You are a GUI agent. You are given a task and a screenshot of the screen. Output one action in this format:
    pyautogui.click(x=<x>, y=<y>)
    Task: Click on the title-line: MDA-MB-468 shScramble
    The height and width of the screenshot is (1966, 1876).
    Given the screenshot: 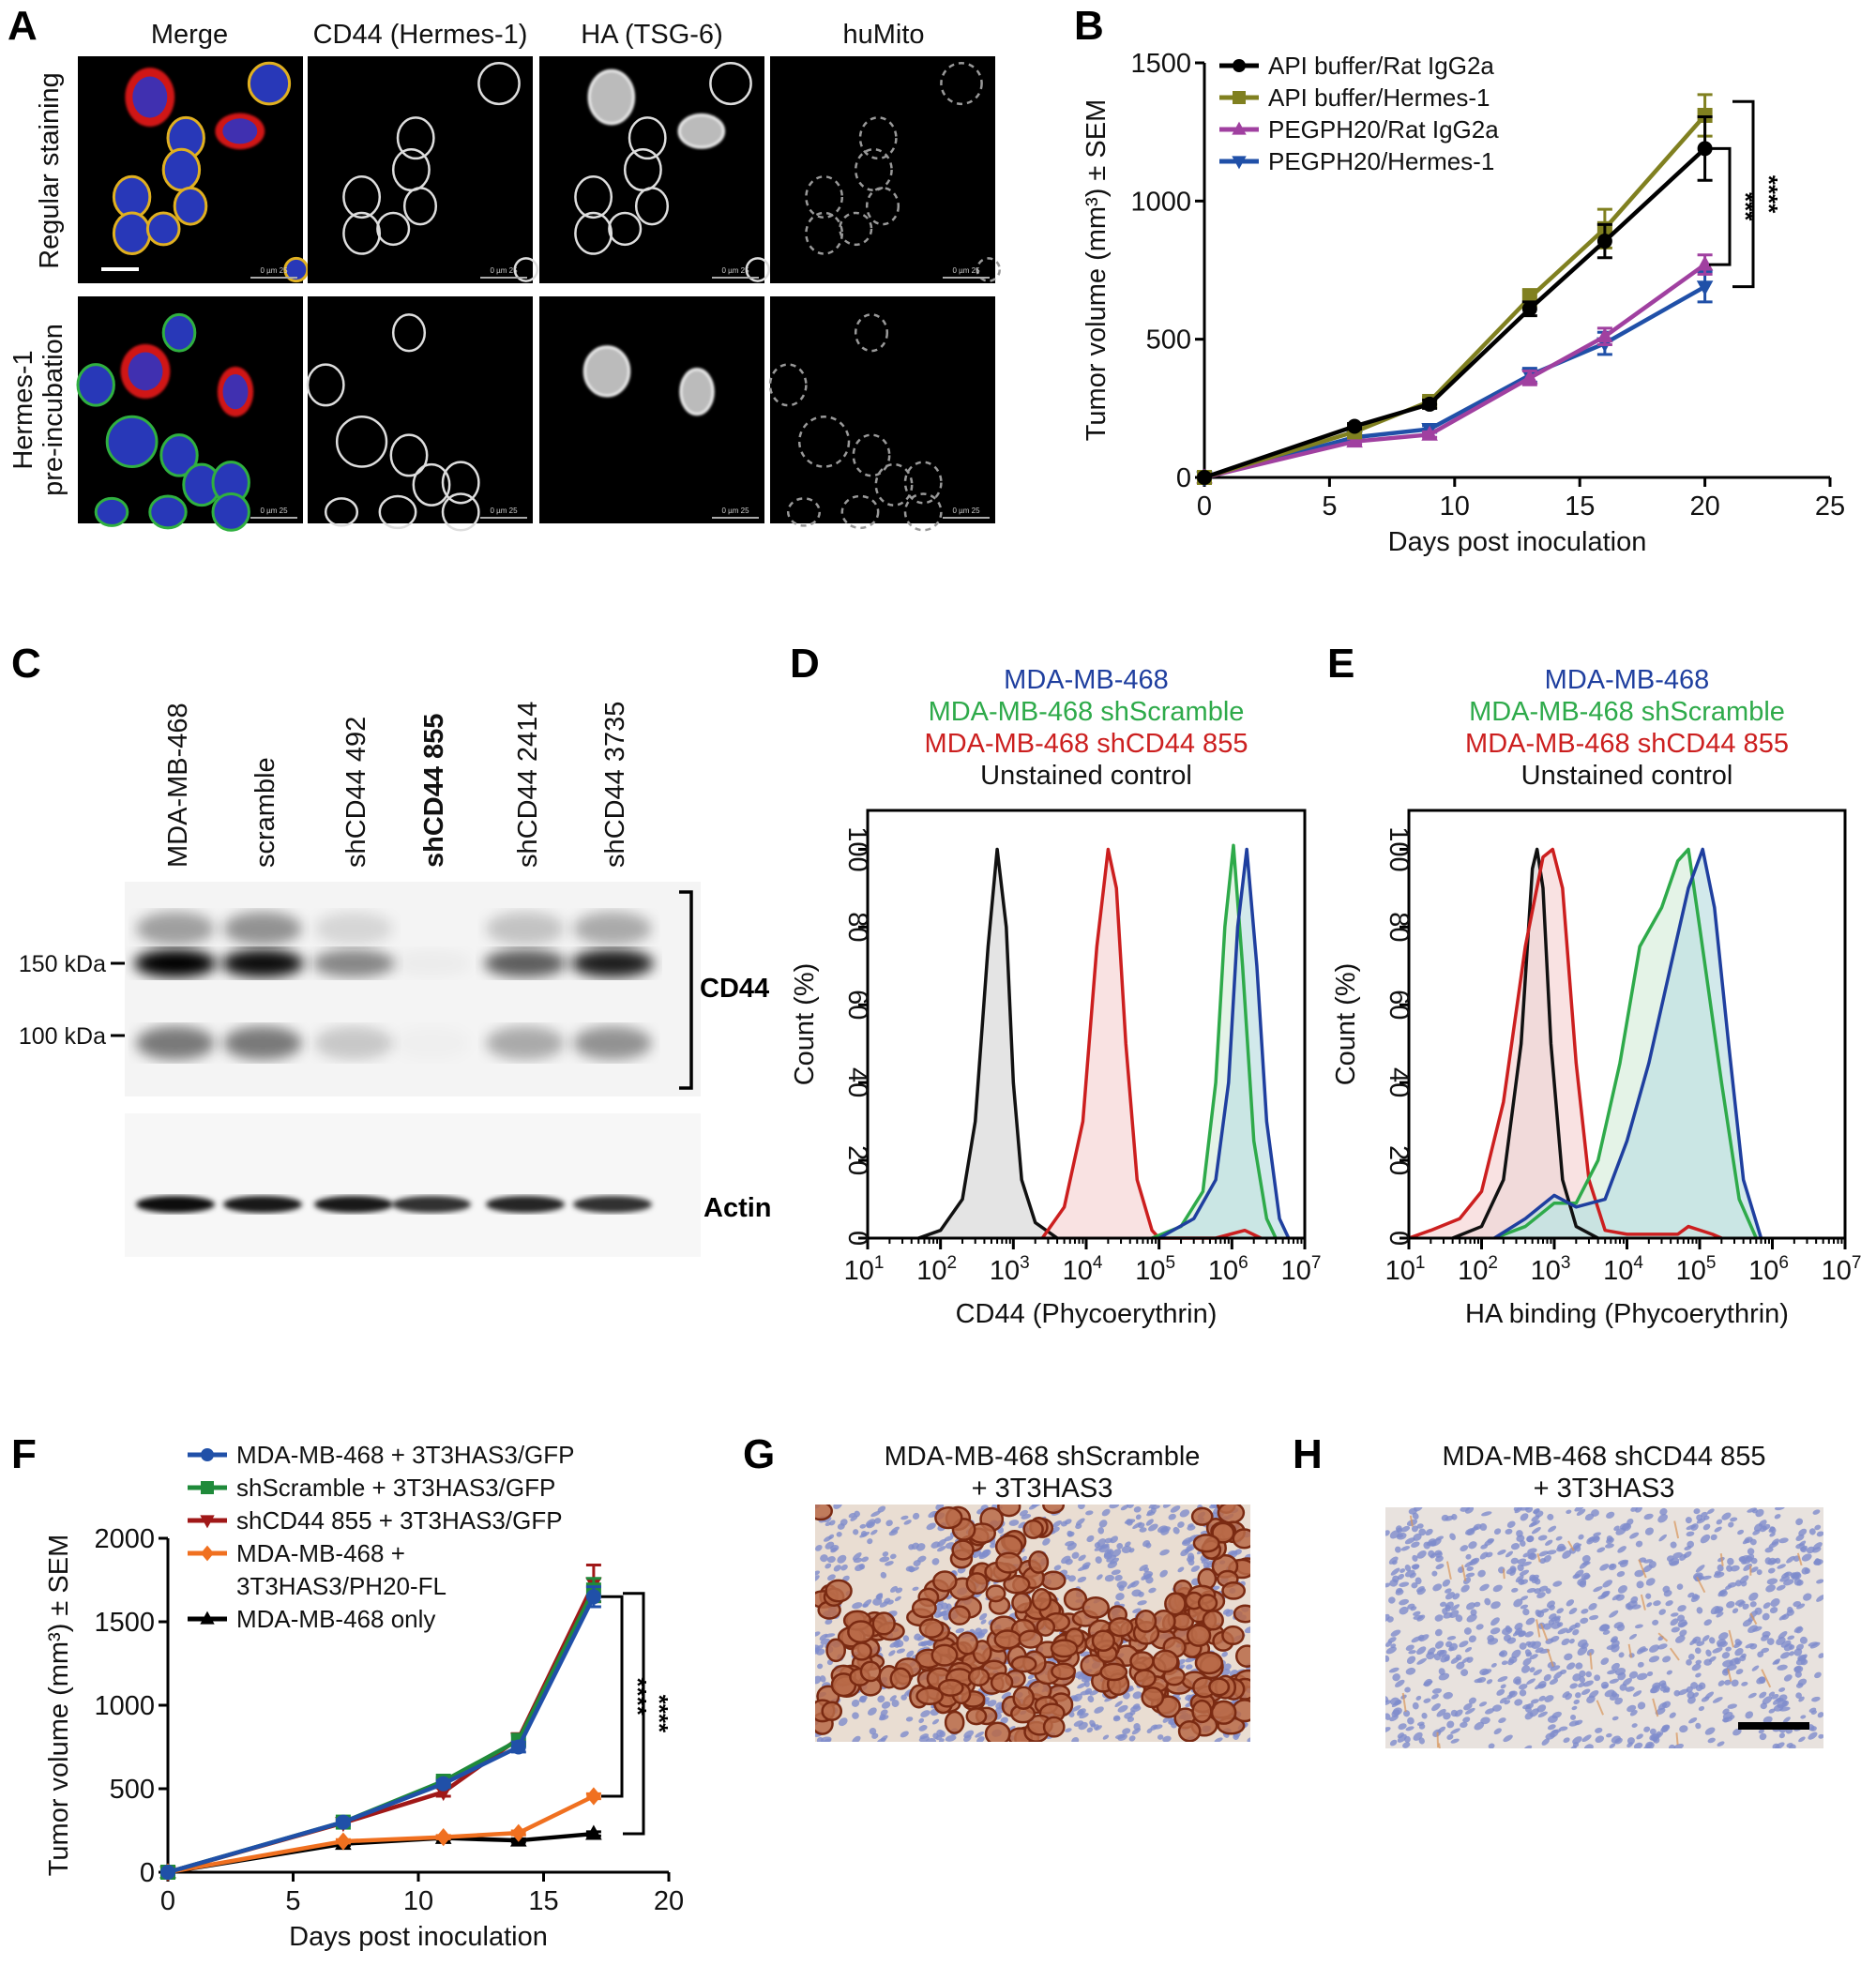 What is the action you would take?
    pyautogui.click(x=1627, y=712)
    